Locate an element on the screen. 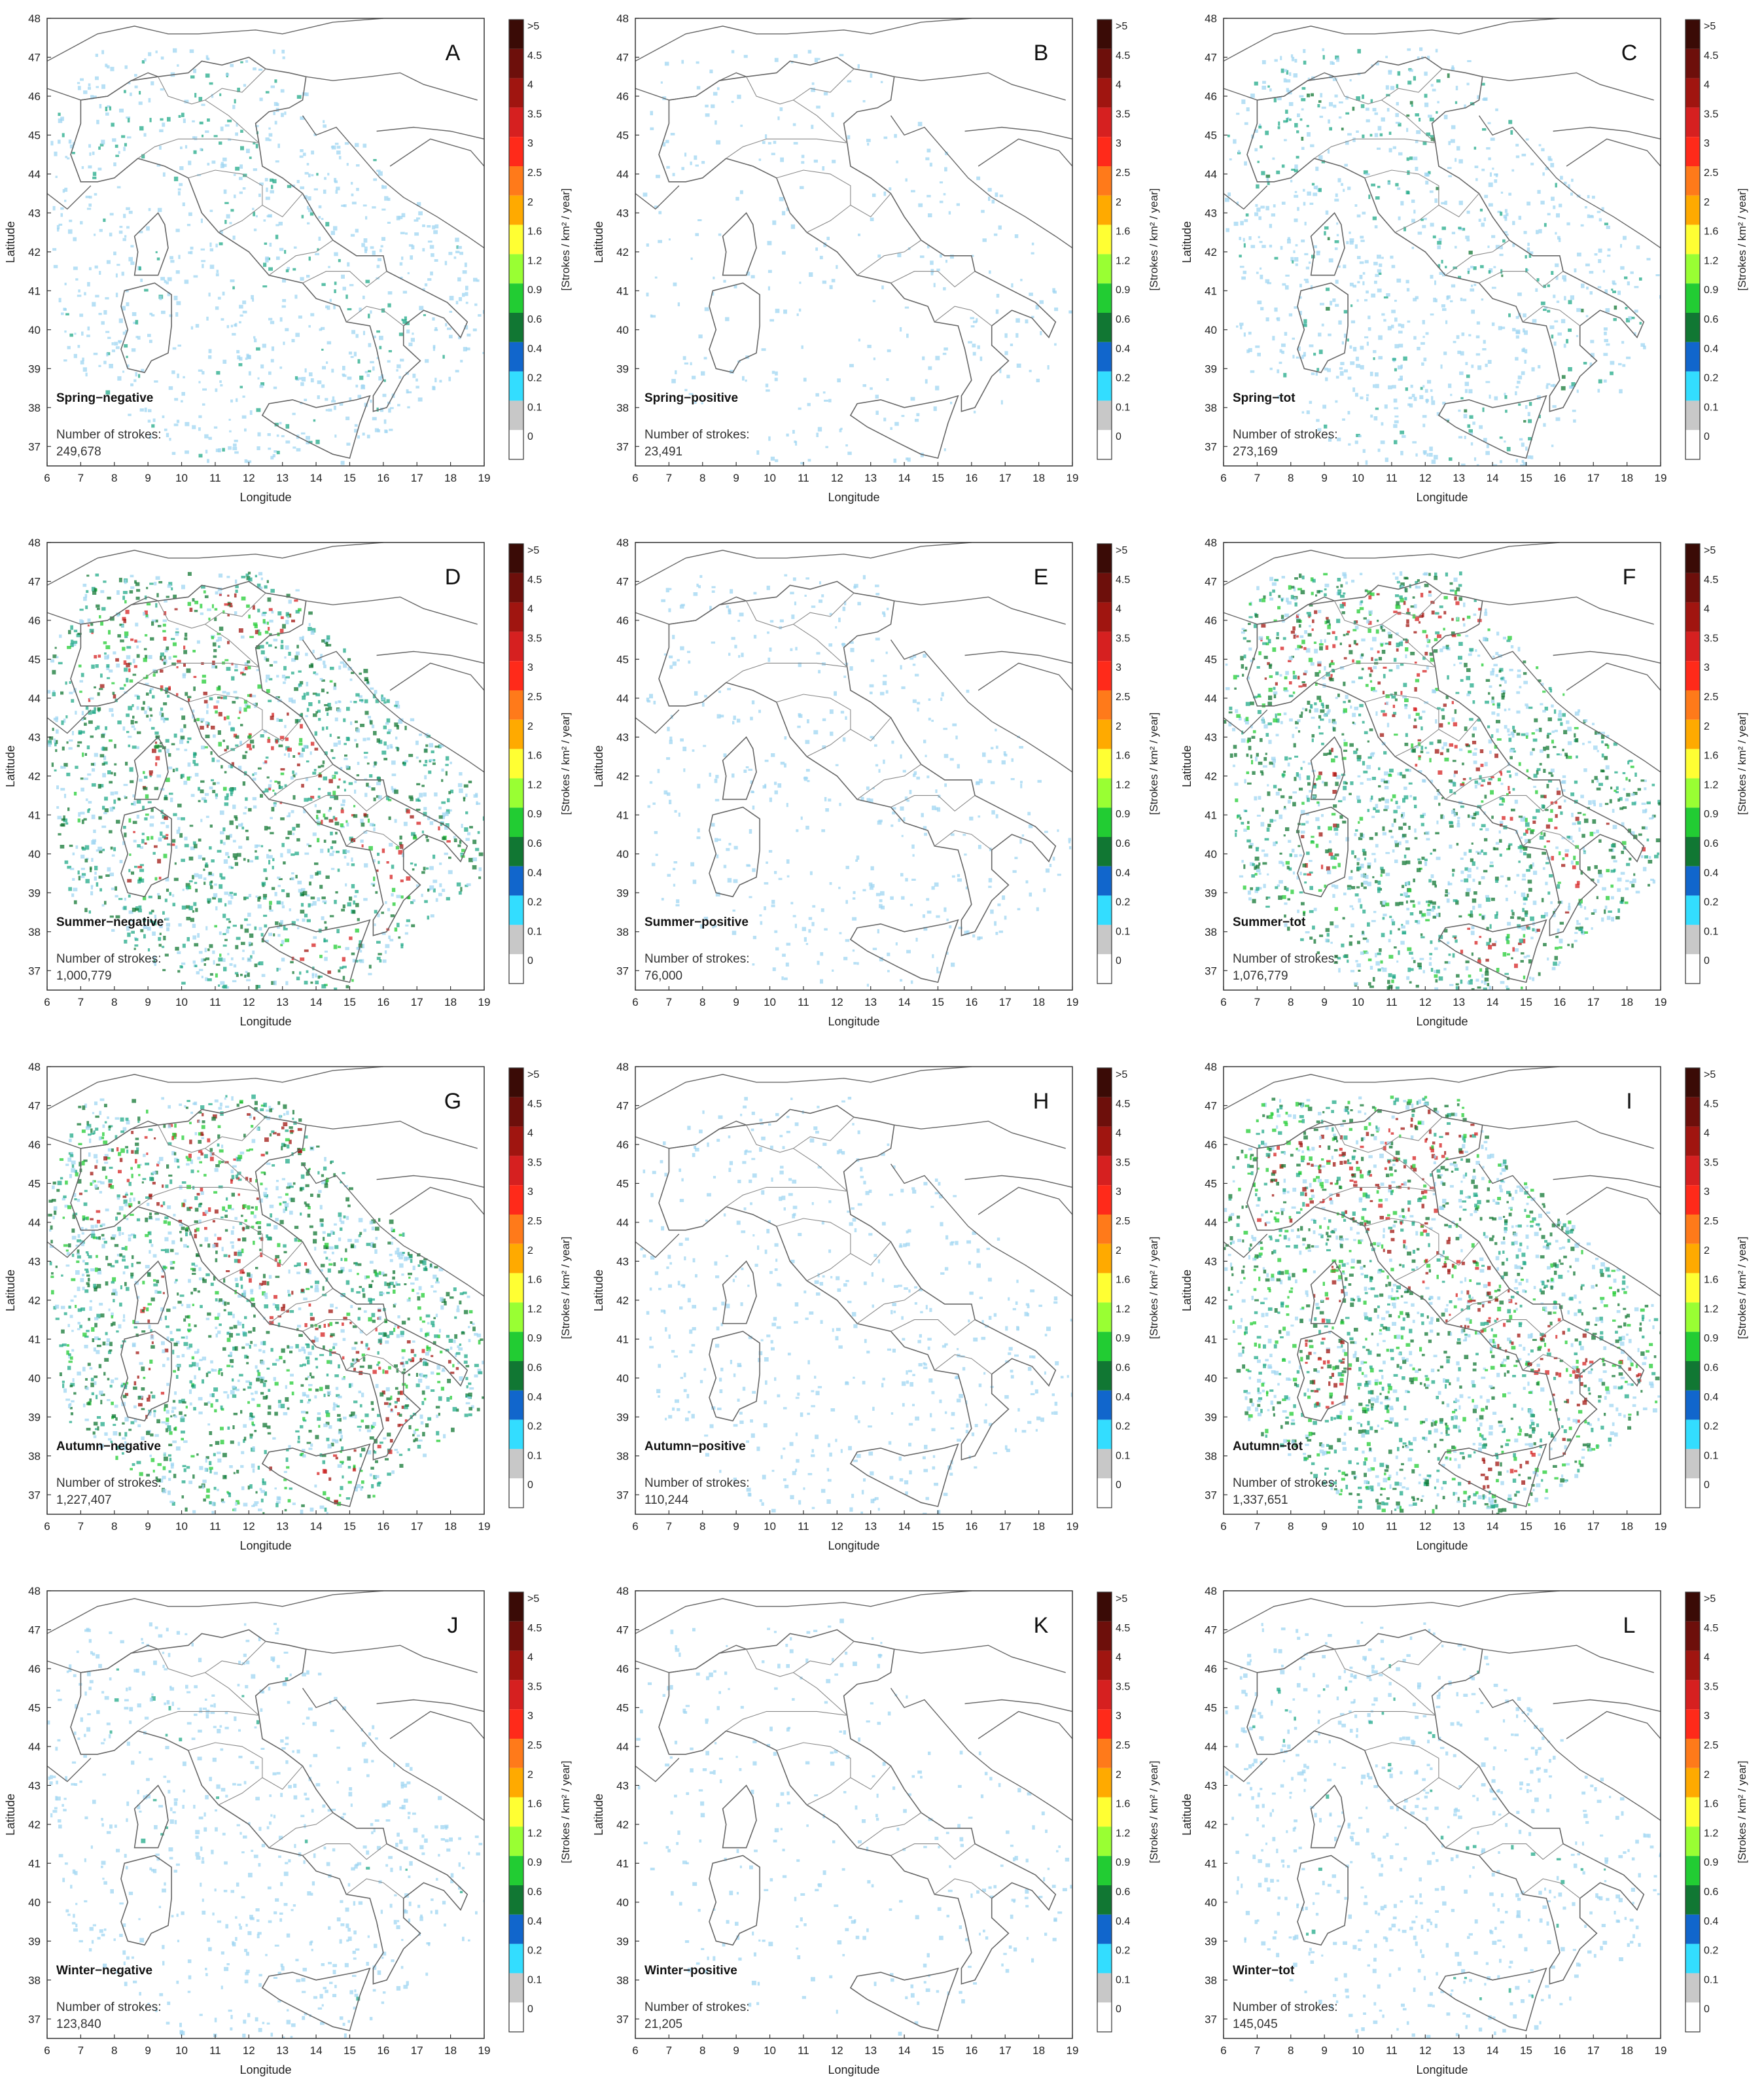  colorbar-tick-label: 4 is located at coordinates (530, 609).